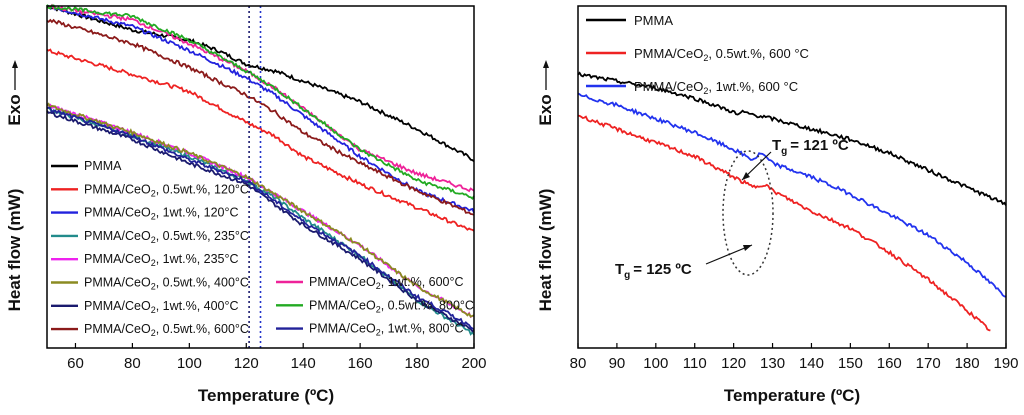 The image size is (1024, 415). What do you see at coordinates (617, 363) in the screenshot?
I see `x-tick-label: 90` at bounding box center [617, 363].